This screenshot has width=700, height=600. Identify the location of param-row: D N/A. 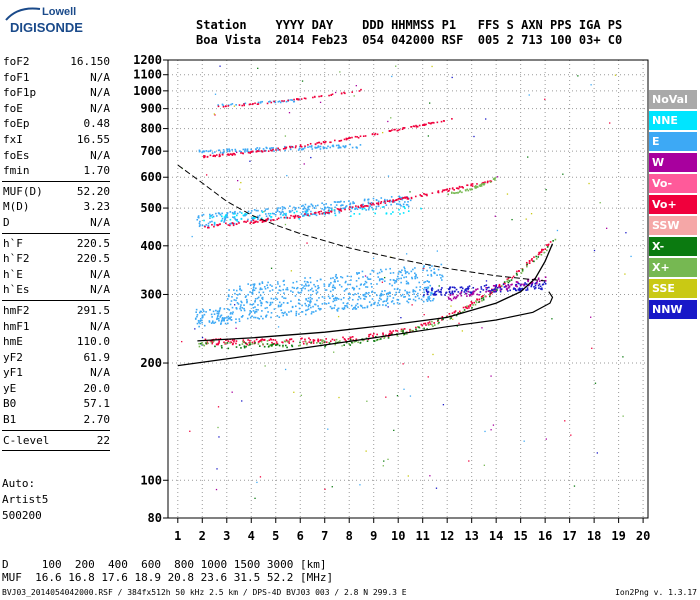
(57, 223).